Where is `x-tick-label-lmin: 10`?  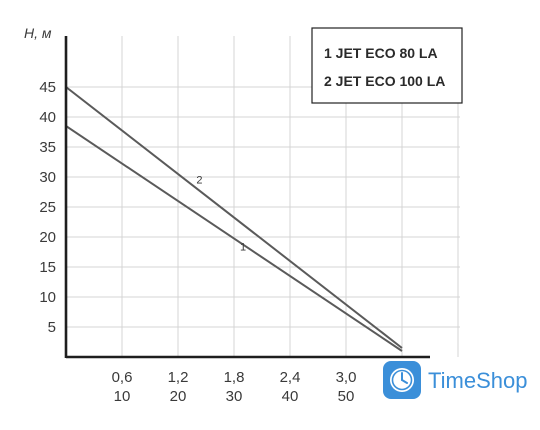
x-tick-label-lmin: 10 is located at coordinates (122, 396).